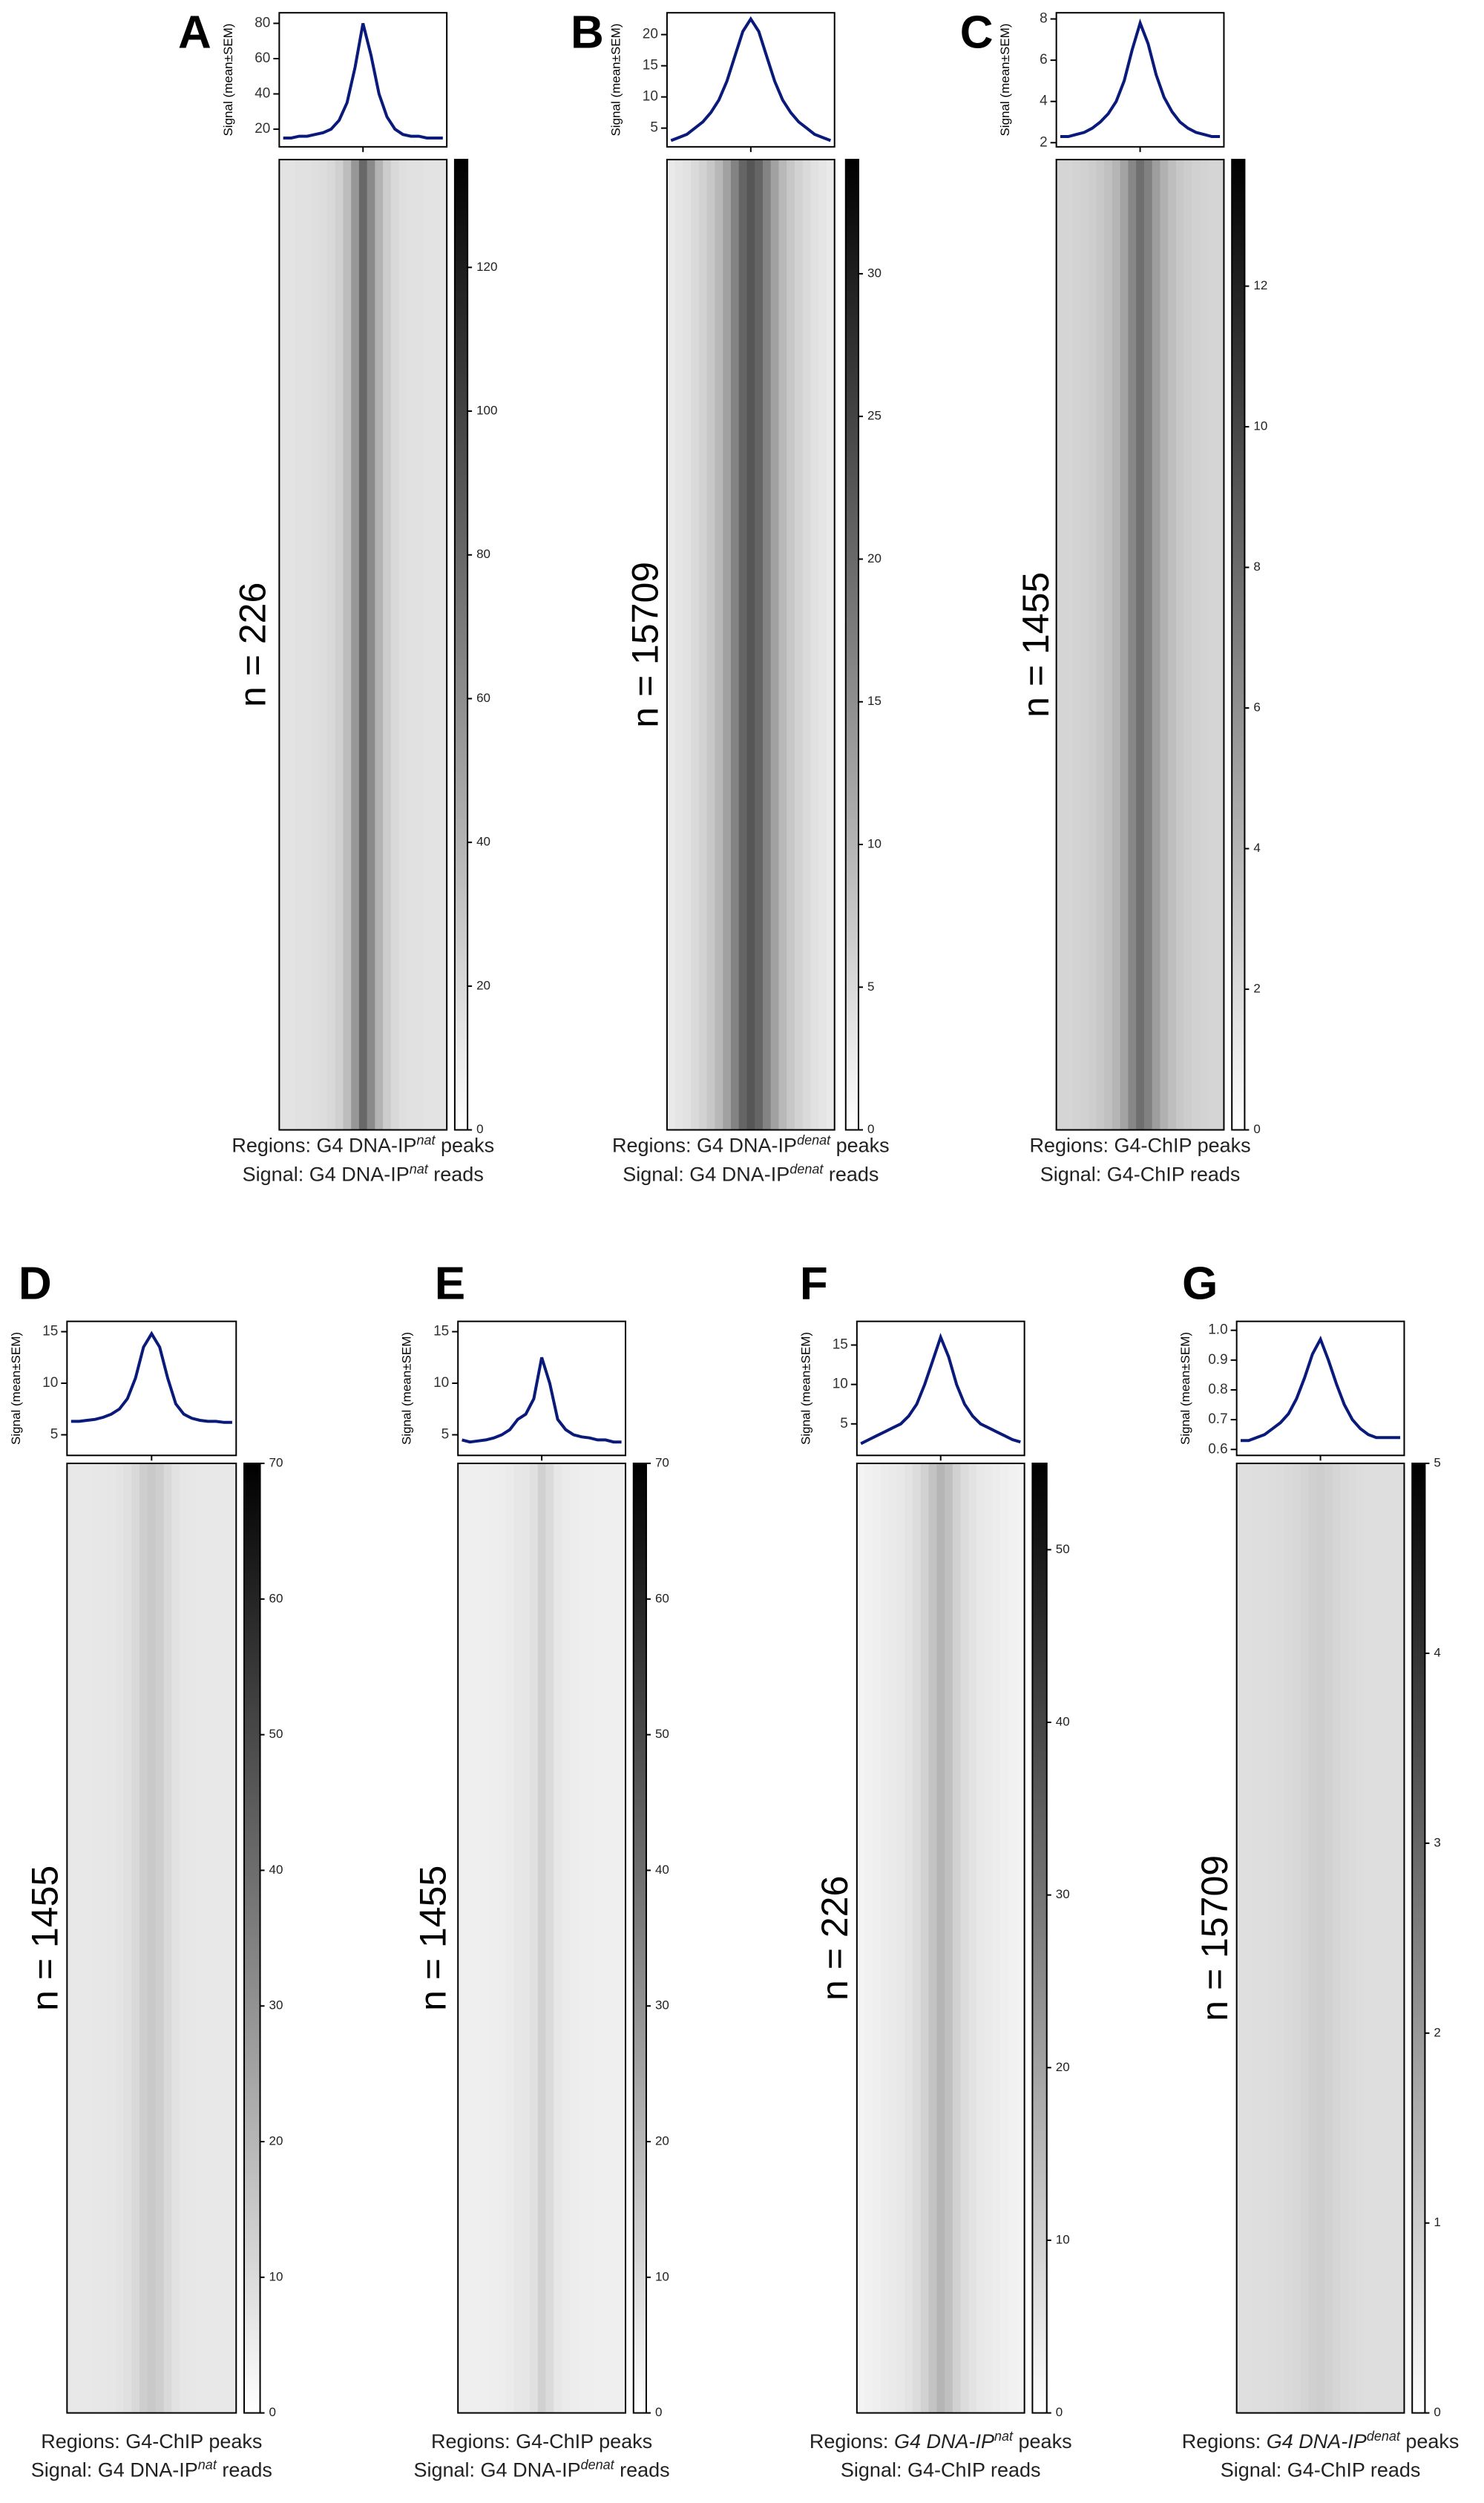 This screenshot has width=1484, height=2503. Describe the element at coordinates (276, 1734) in the screenshot. I see `colorbar-tick-label: 50` at that location.